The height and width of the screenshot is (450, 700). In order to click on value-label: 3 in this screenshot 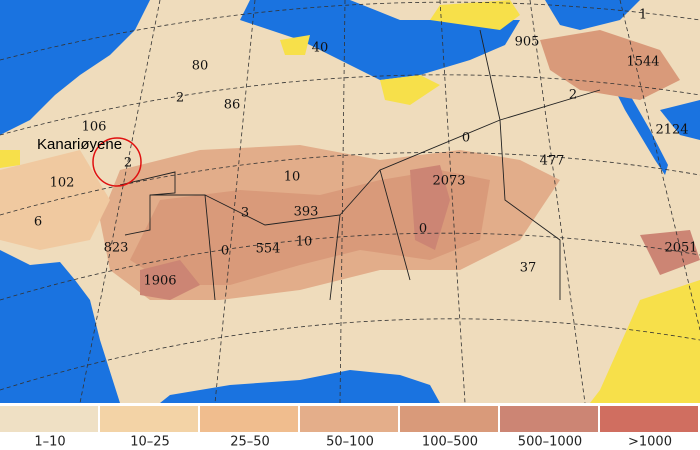, I will do `click(245, 213)`.